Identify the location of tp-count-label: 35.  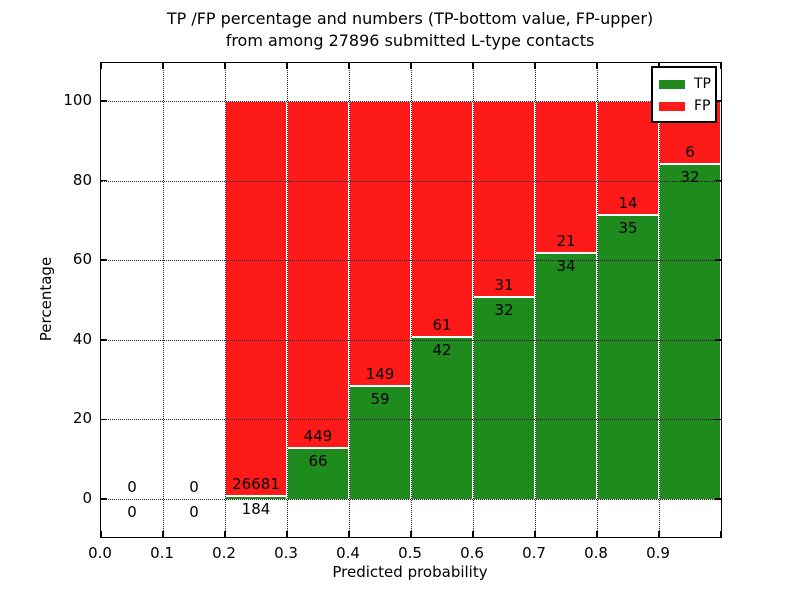
(628, 227).